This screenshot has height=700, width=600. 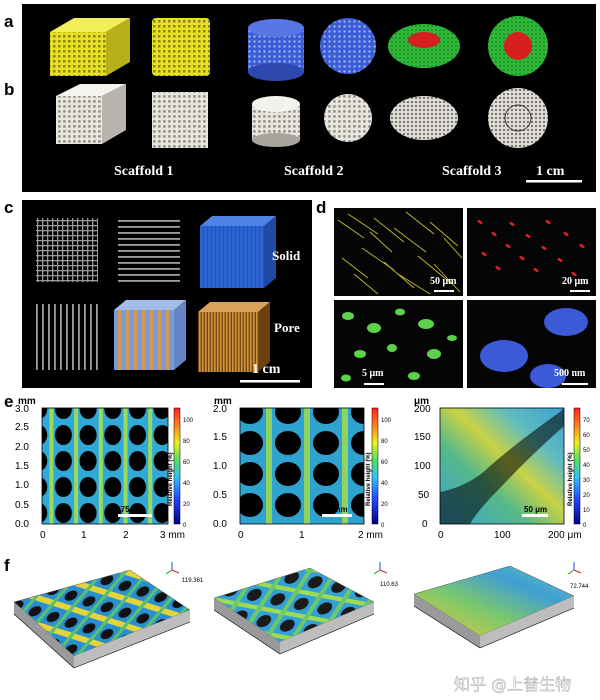 I want to click on e1-cbar-tick: 100, so click(x=188, y=421).